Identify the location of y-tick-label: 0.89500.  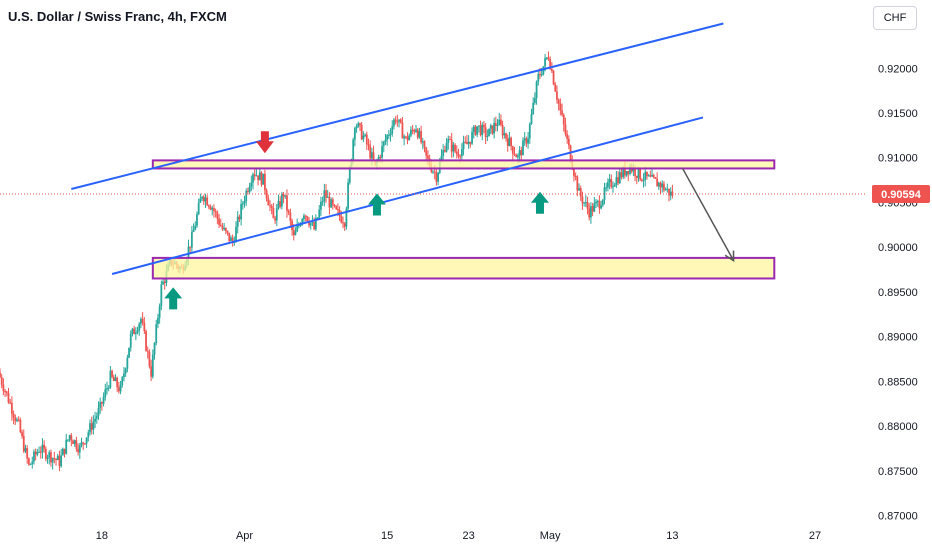
(898, 293).